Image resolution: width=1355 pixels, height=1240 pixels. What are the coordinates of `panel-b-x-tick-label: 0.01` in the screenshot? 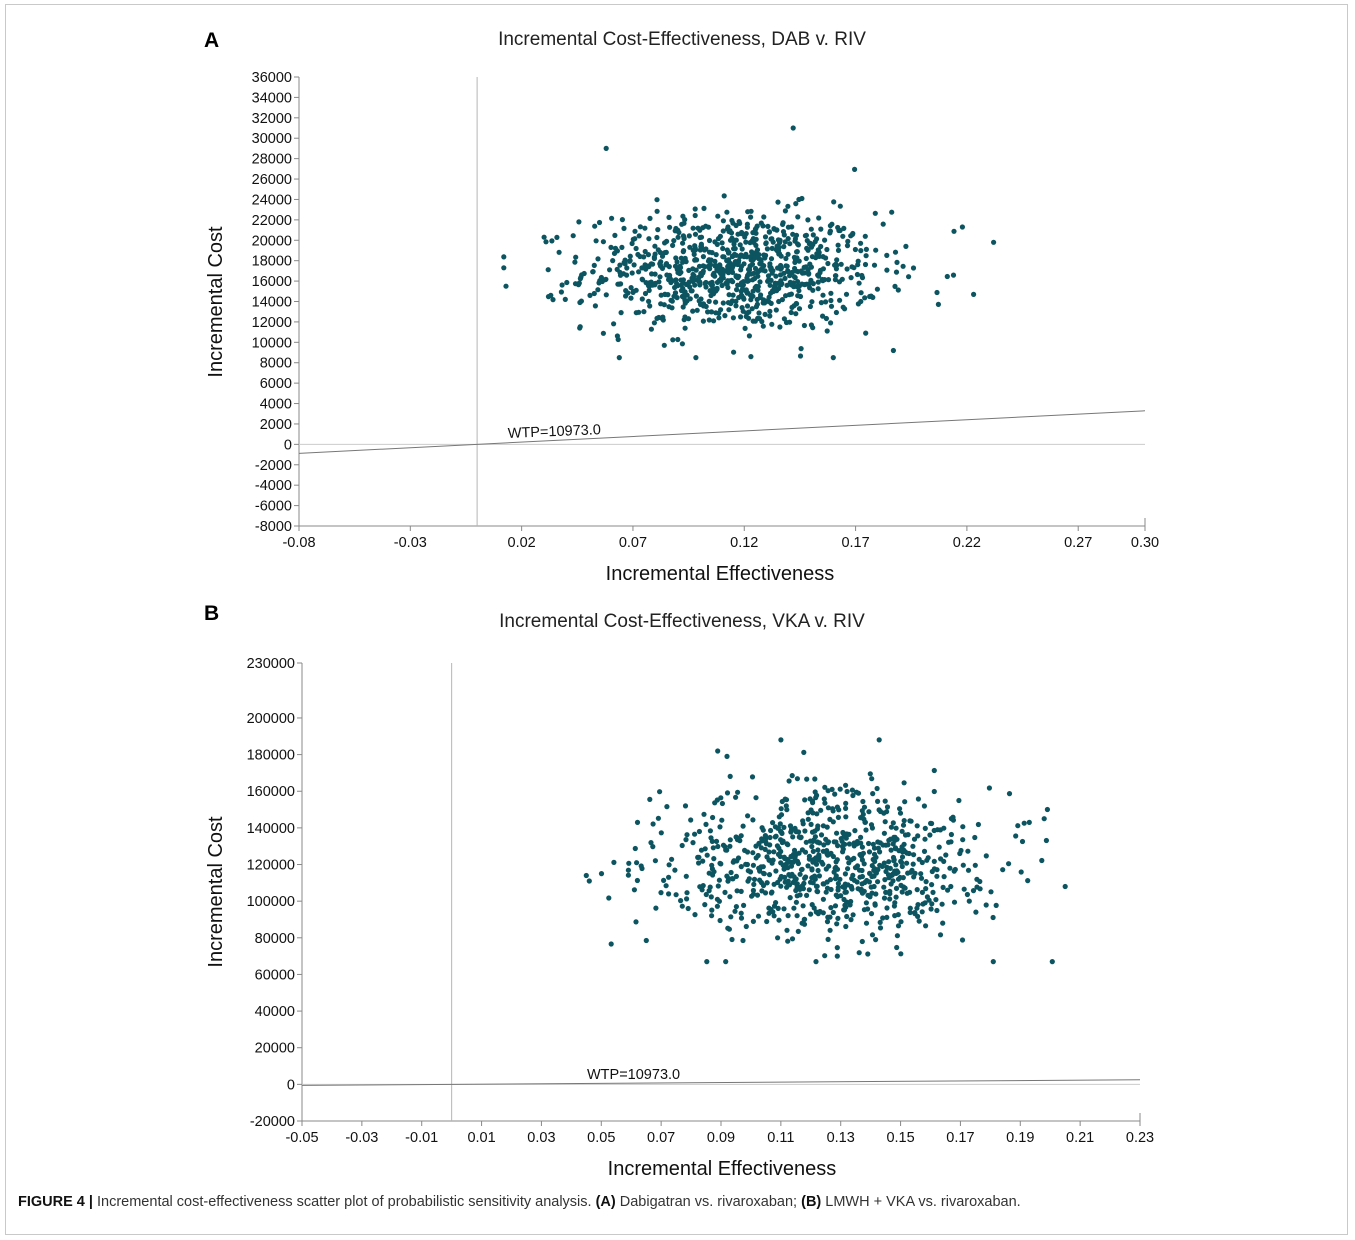 It's located at (481, 1138).